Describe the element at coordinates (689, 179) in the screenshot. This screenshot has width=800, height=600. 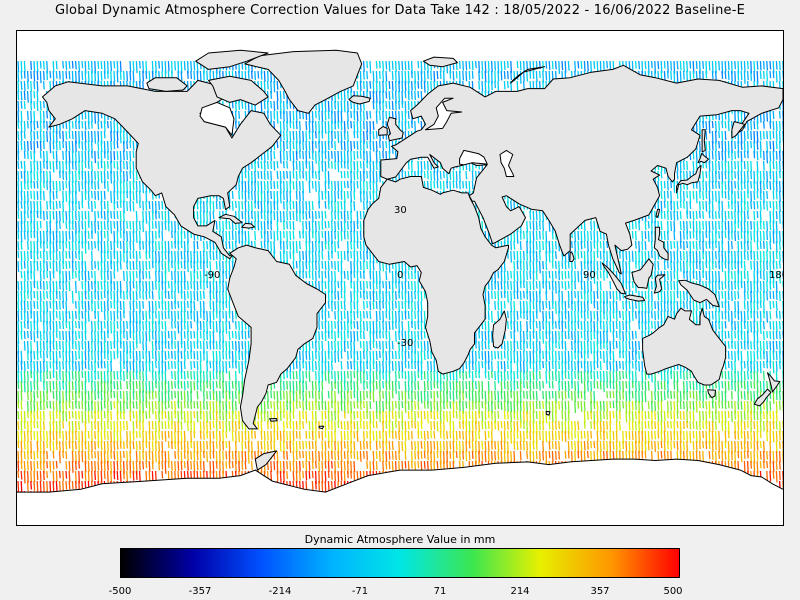
I see `land-japan` at that location.